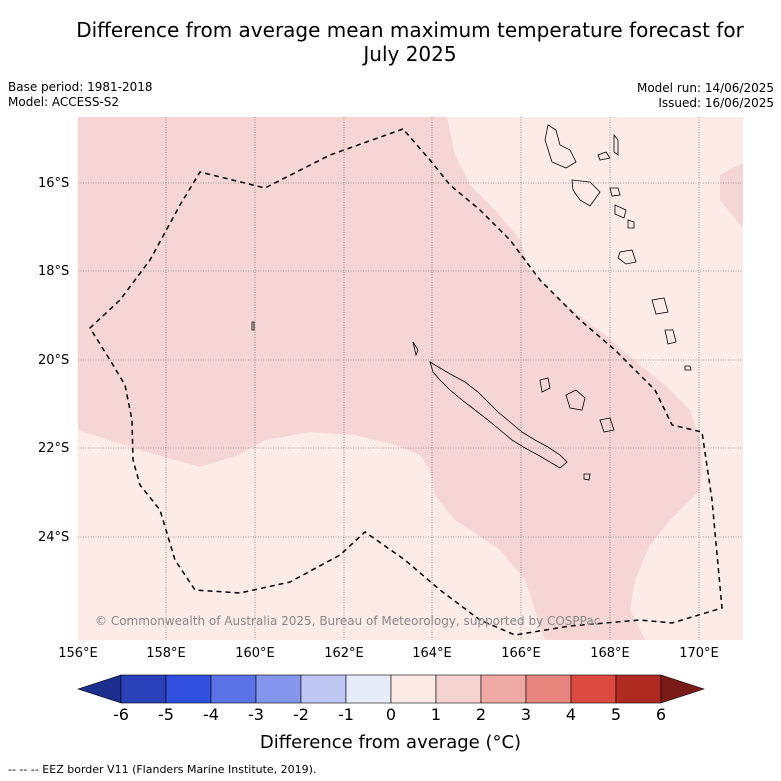 This screenshot has width=781, height=781. Describe the element at coordinates (661, 714) in the screenshot. I see `colorbar-tick: 6` at that location.